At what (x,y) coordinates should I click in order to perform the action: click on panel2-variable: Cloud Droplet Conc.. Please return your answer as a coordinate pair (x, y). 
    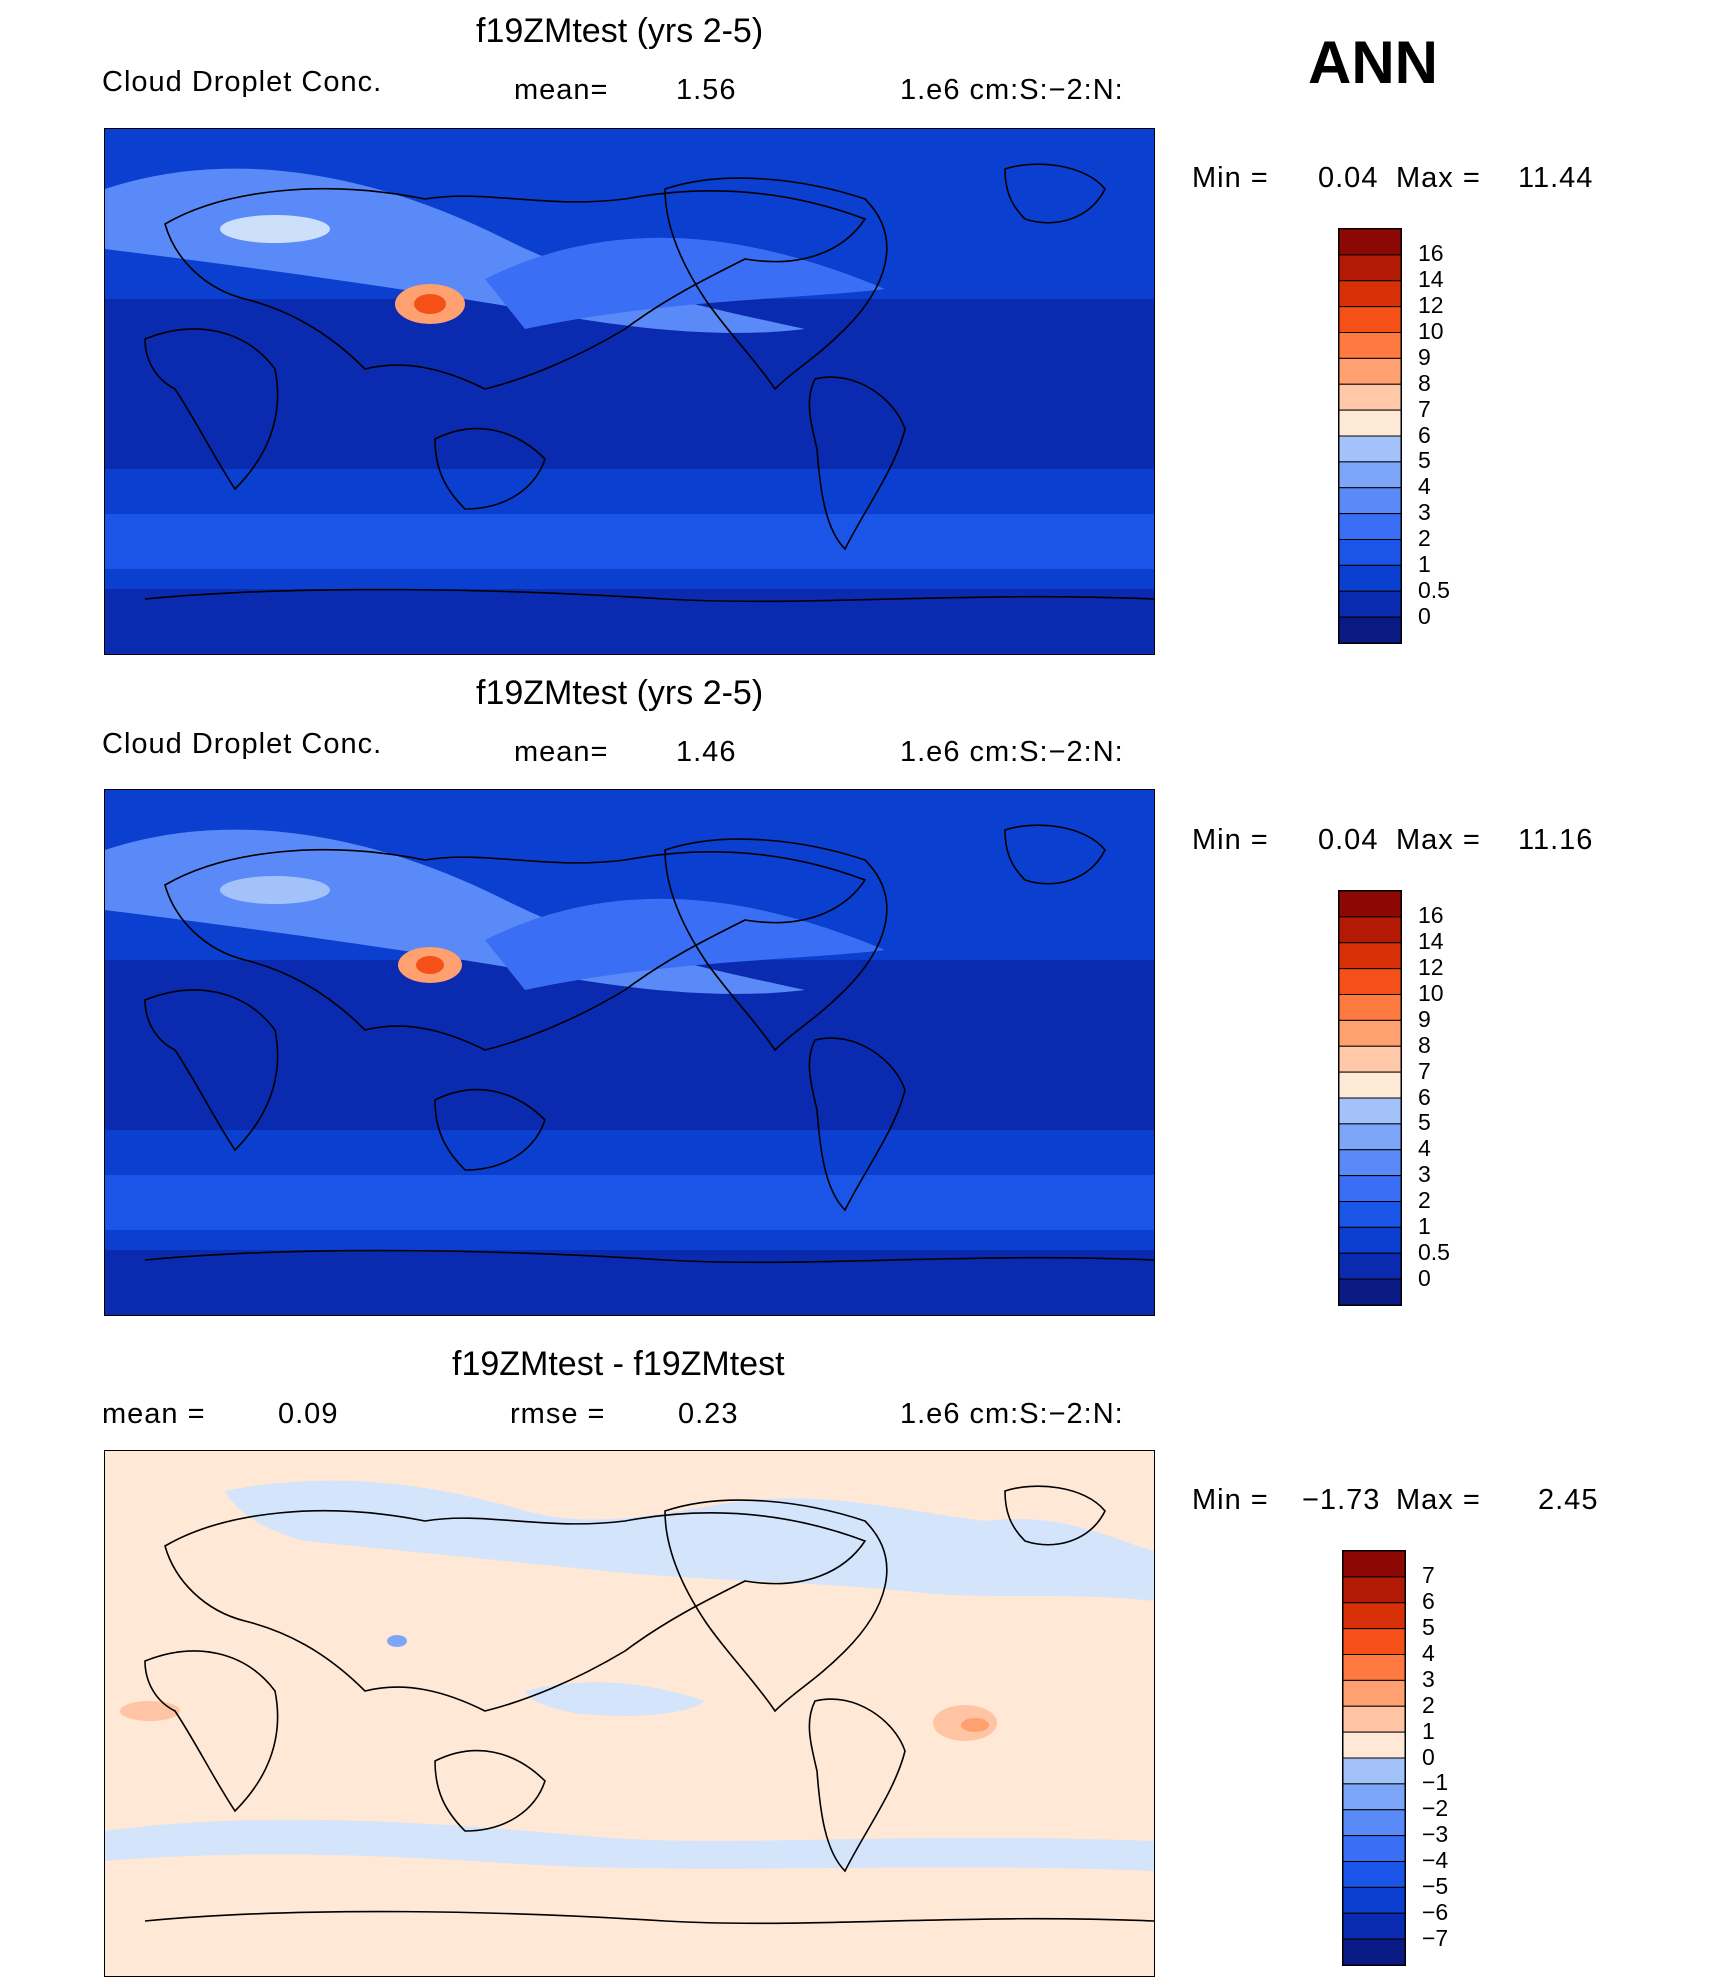
    Looking at the image, I should click on (242, 744).